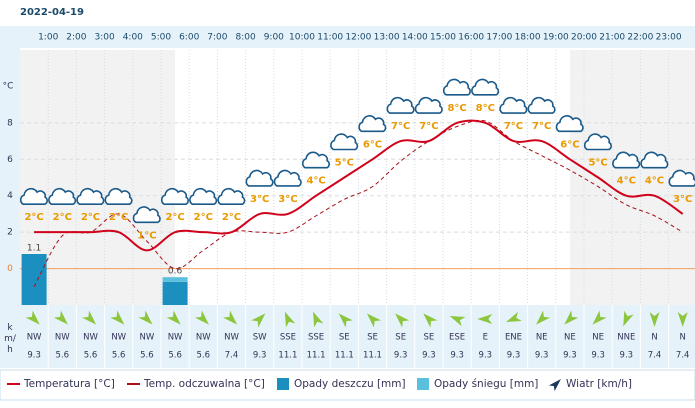  What do you see at coordinates (146, 235) in the screenshot?
I see `temp-label: 1°C` at bounding box center [146, 235].